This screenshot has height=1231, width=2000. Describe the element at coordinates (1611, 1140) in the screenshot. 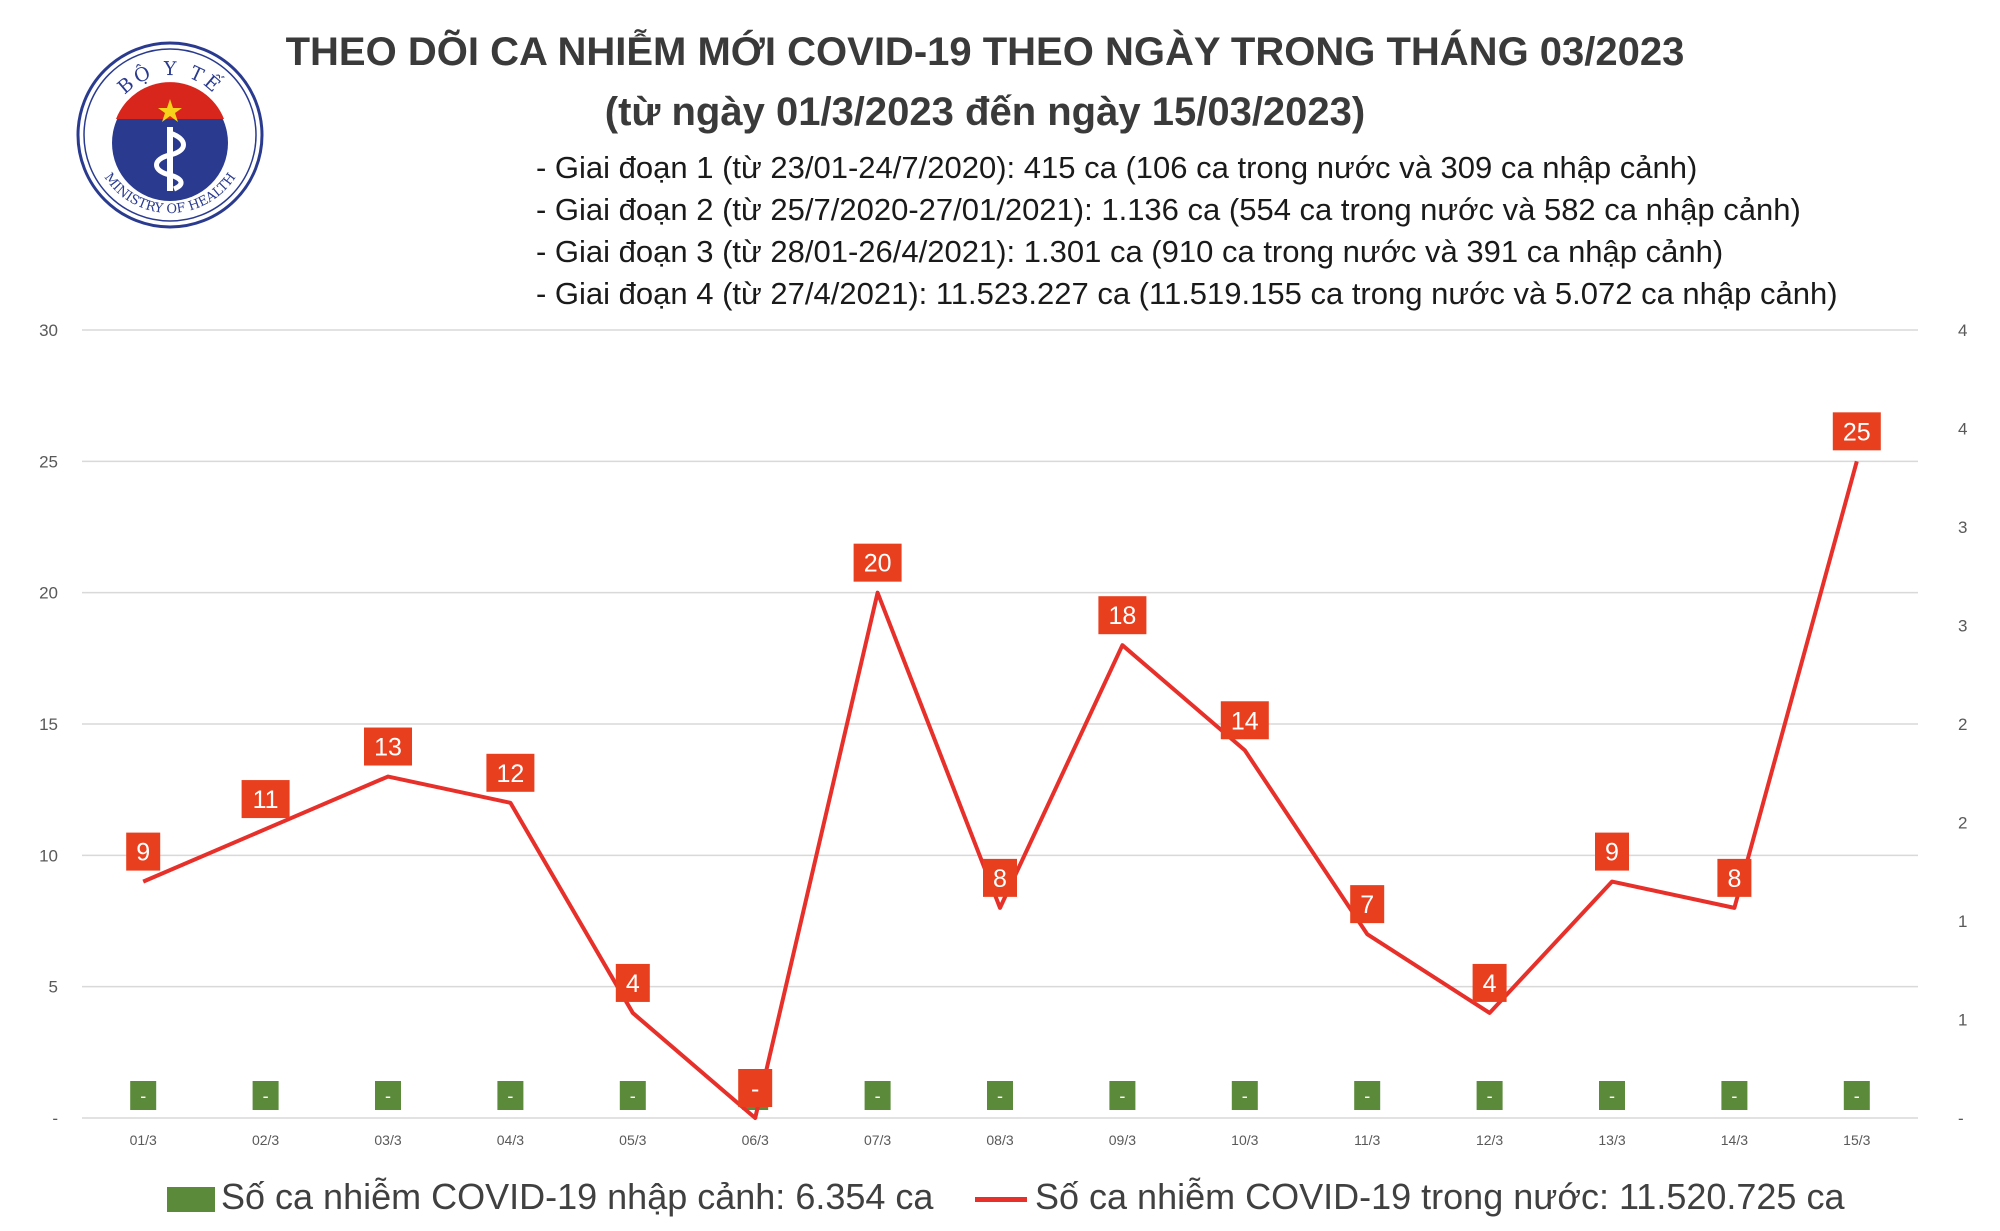

I see `x-axis-tick: 13/3` at that location.